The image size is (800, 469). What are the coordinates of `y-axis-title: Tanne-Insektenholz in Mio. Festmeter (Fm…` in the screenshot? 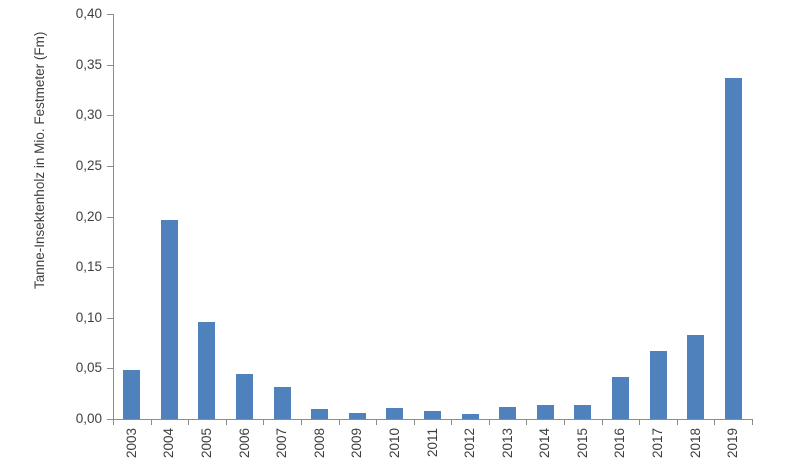 It's located at (39, 160).